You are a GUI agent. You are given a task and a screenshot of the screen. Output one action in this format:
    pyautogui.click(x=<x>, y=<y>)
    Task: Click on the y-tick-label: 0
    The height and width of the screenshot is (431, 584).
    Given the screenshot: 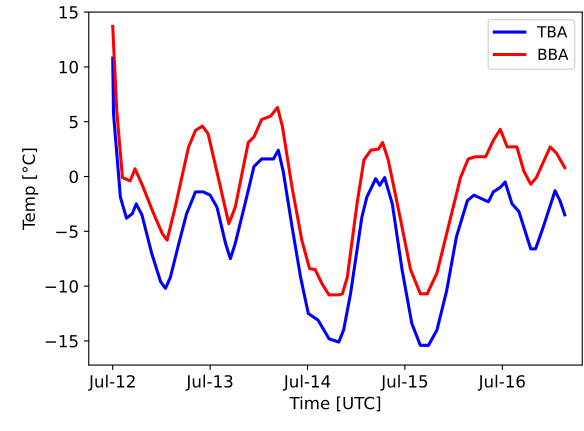 What is the action you would take?
    pyautogui.click(x=74, y=177)
    